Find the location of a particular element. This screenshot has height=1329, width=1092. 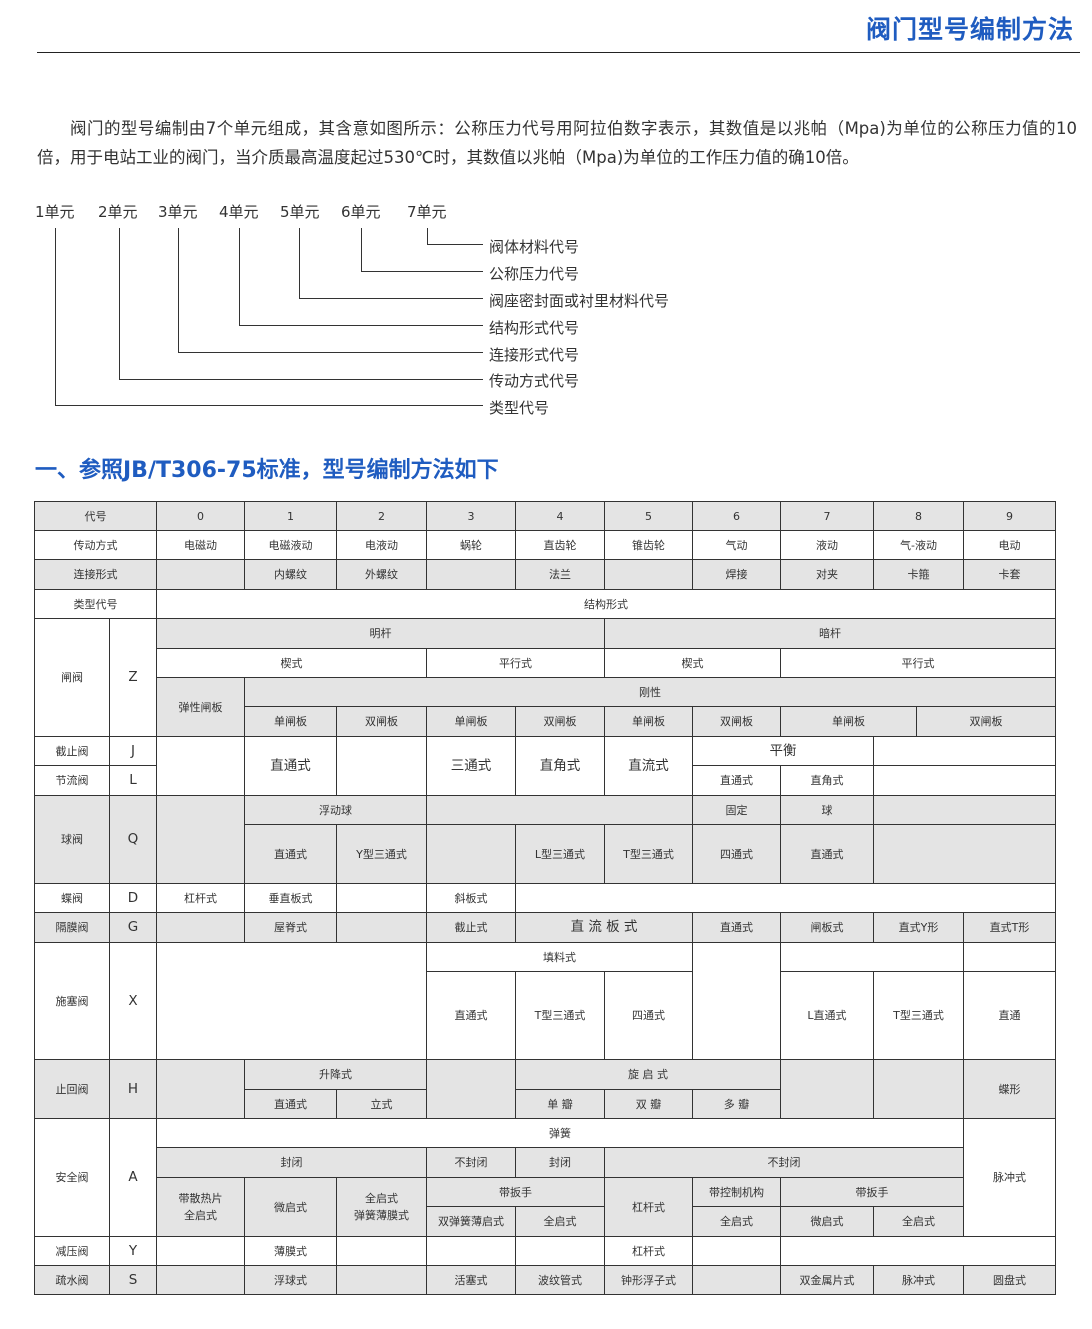

table-cell: 直角式 is located at coordinates (827, 780).